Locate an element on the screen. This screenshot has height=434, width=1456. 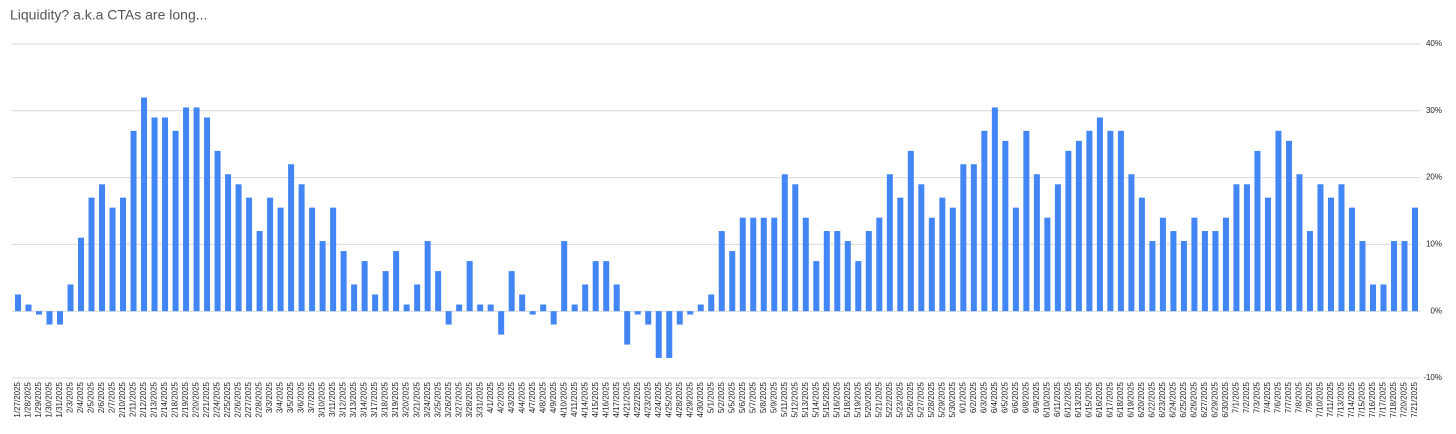
x-tick-label: 4/7/2025 is located at coordinates (532, 397).